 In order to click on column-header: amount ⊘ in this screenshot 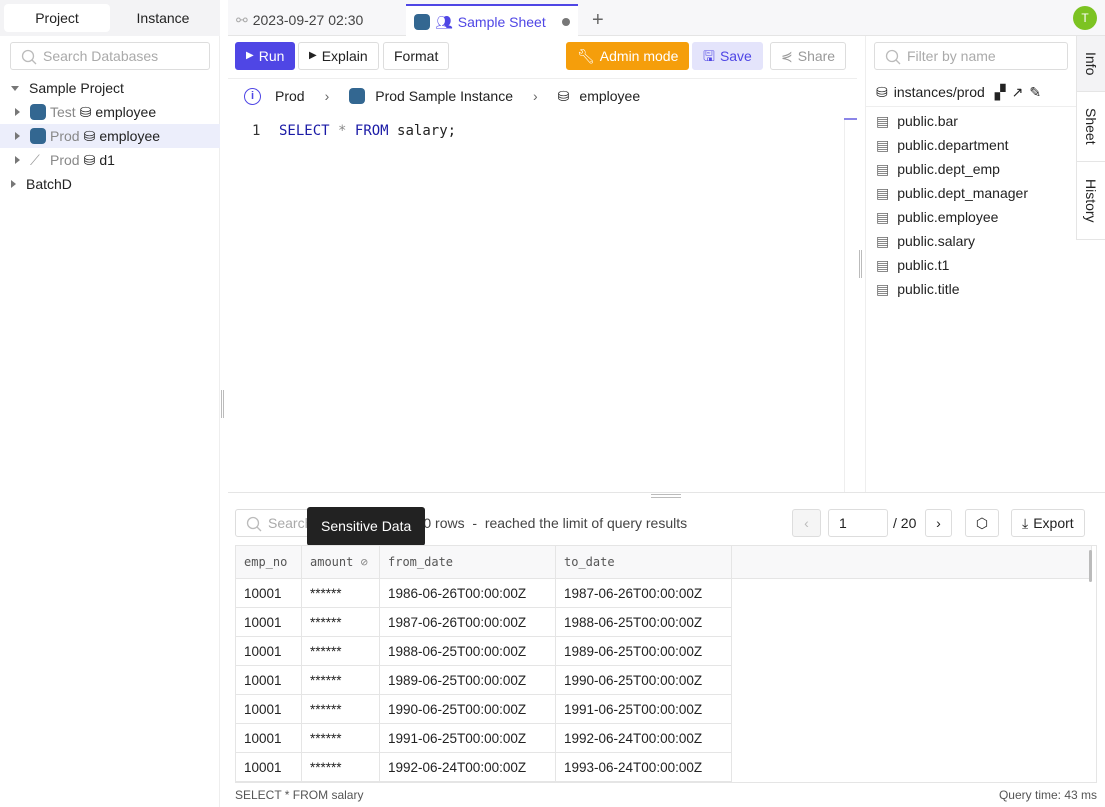, I will do `click(340, 562)`.